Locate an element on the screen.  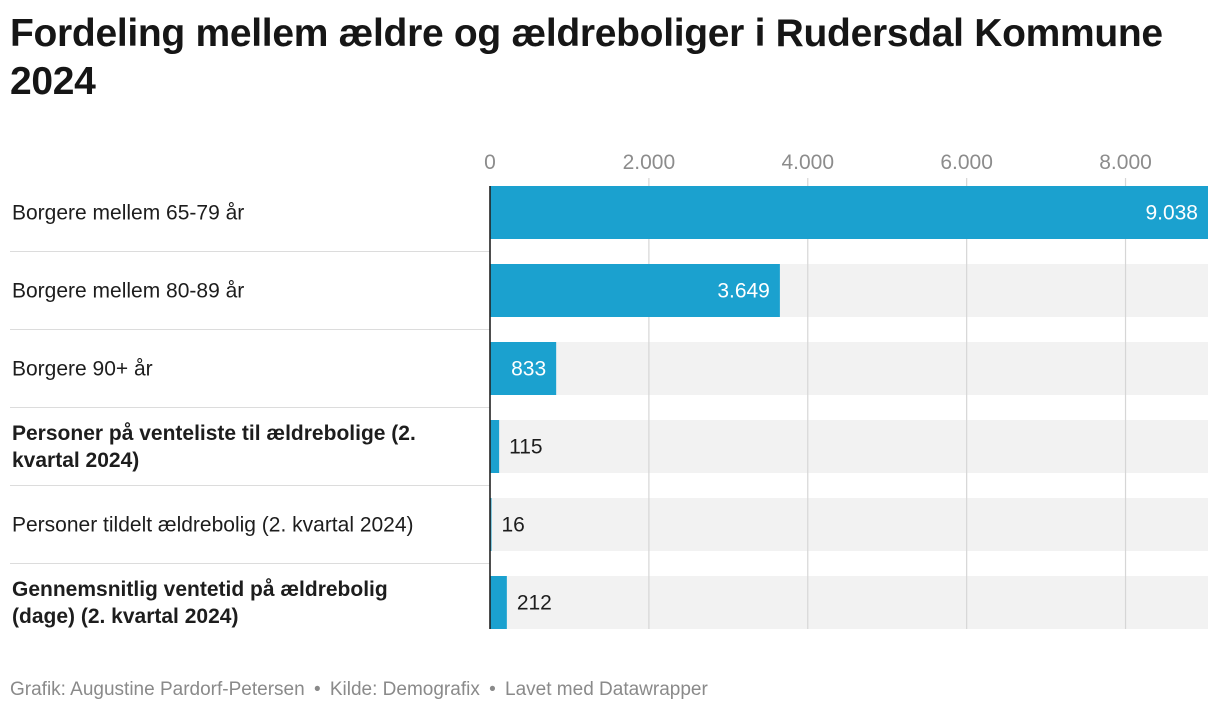
x-tick-label: 8.000 is located at coordinates (1125, 162).